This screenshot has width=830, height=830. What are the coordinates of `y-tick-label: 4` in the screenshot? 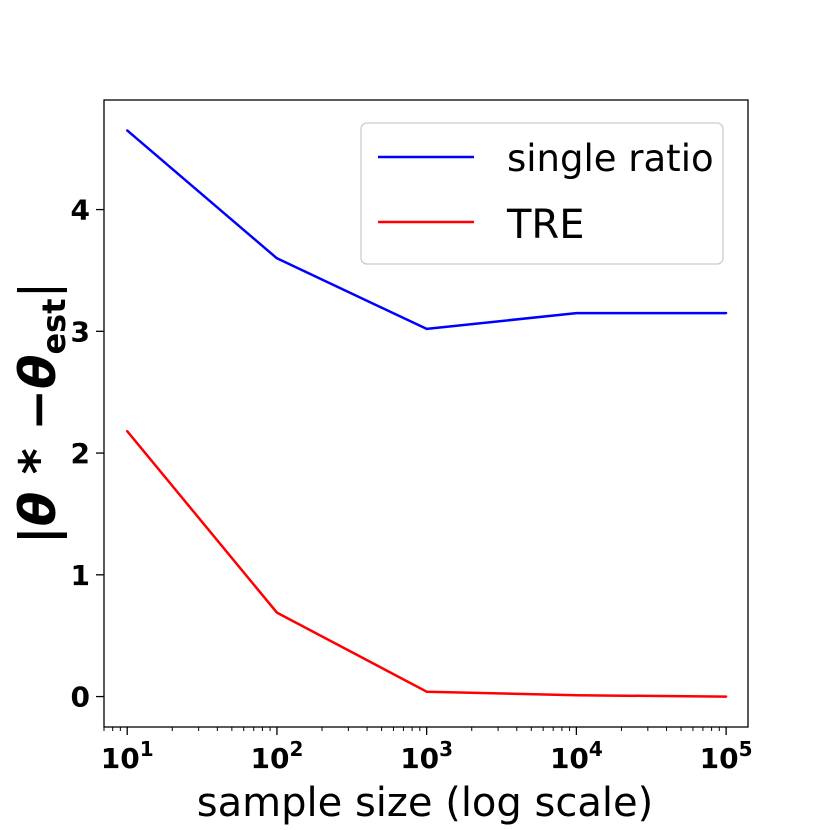 It's located at (80, 210).